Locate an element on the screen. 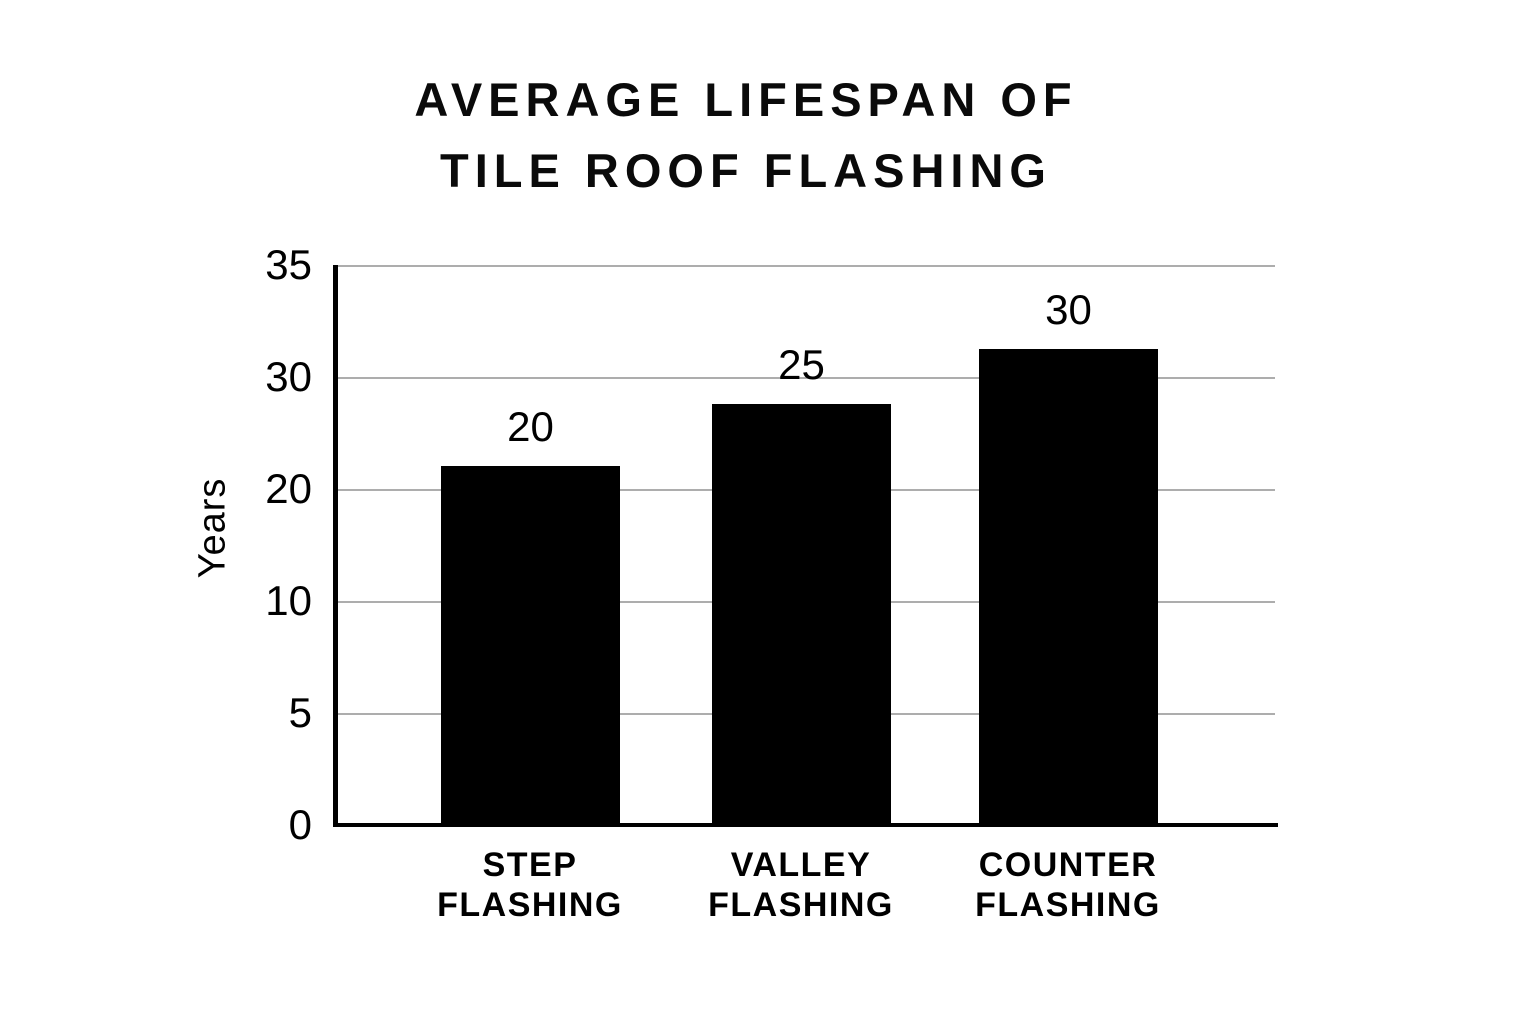 This screenshot has width=1536, height=1024. chart-title: AVERAGE LIFESPAN OF TILE ROOF FLASHING is located at coordinates (745, 135).